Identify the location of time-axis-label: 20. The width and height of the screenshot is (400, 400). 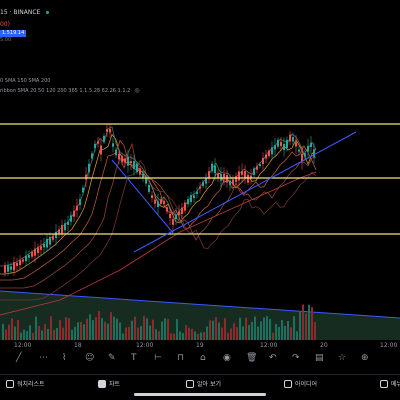
(324, 345).